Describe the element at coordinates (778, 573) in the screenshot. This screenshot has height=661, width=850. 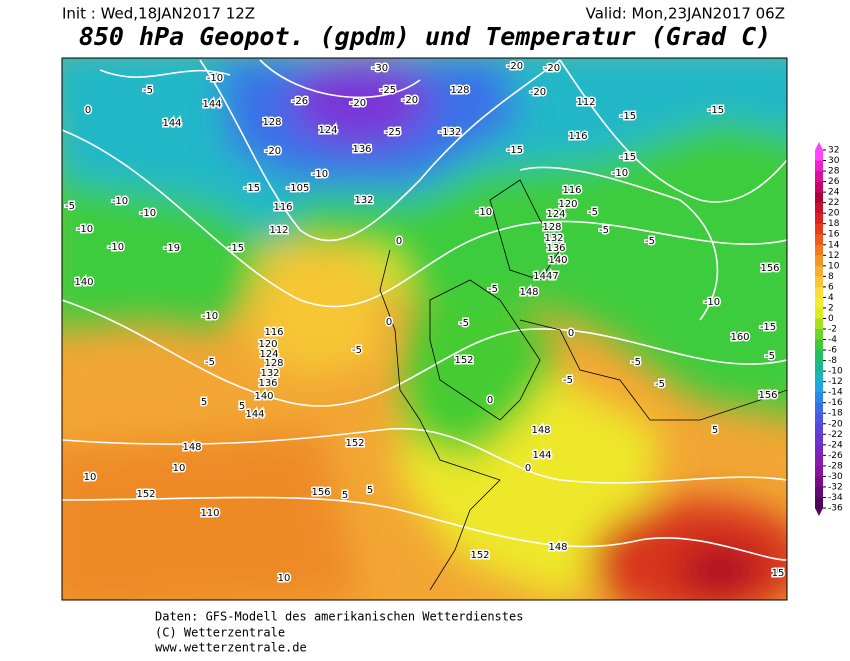
I see `contour-label: 15` at that location.